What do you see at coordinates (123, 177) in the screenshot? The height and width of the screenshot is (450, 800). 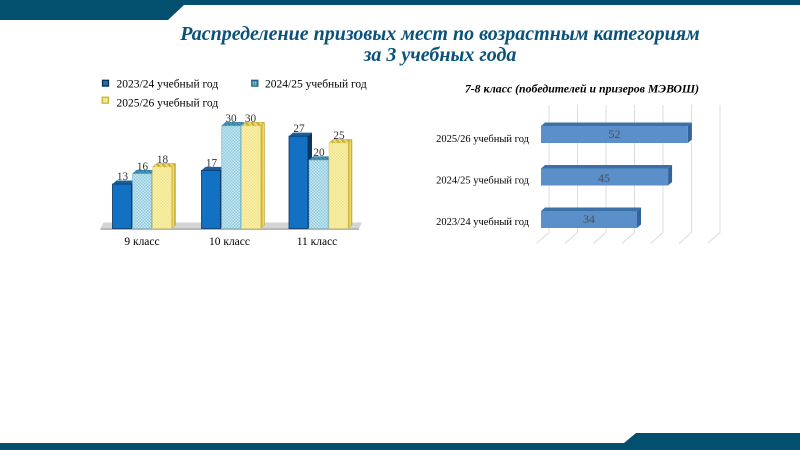 I see `svg-text: 13` at bounding box center [123, 177].